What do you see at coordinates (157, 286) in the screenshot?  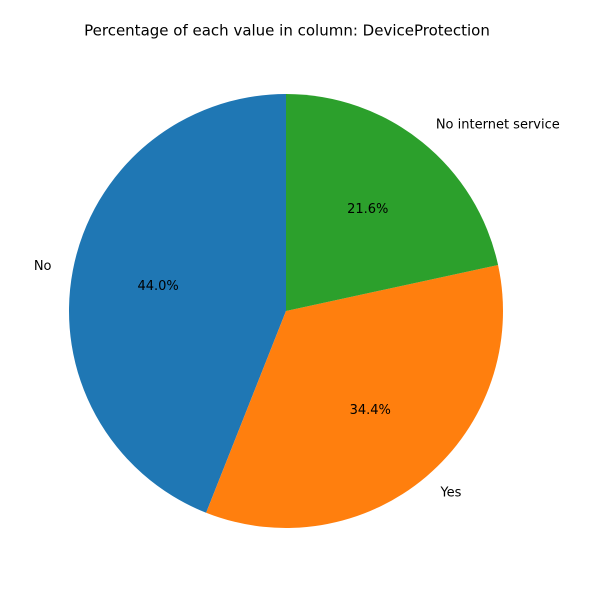 I see `slice-percentage-label: 44.0%` at bounding box center [157, 286].